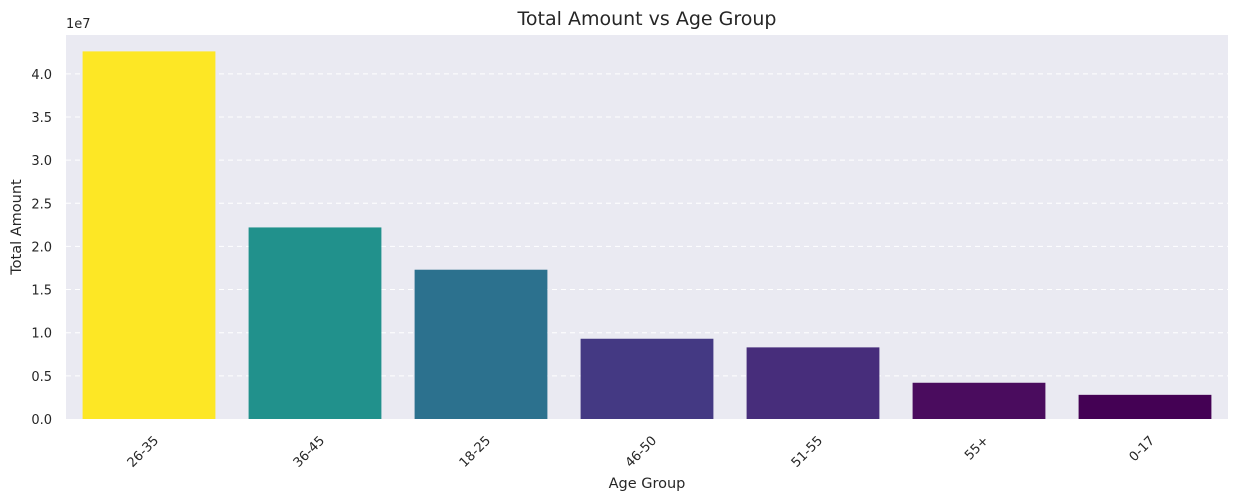  I want to click on x-tick-label: 36-45, so click(309, 451).